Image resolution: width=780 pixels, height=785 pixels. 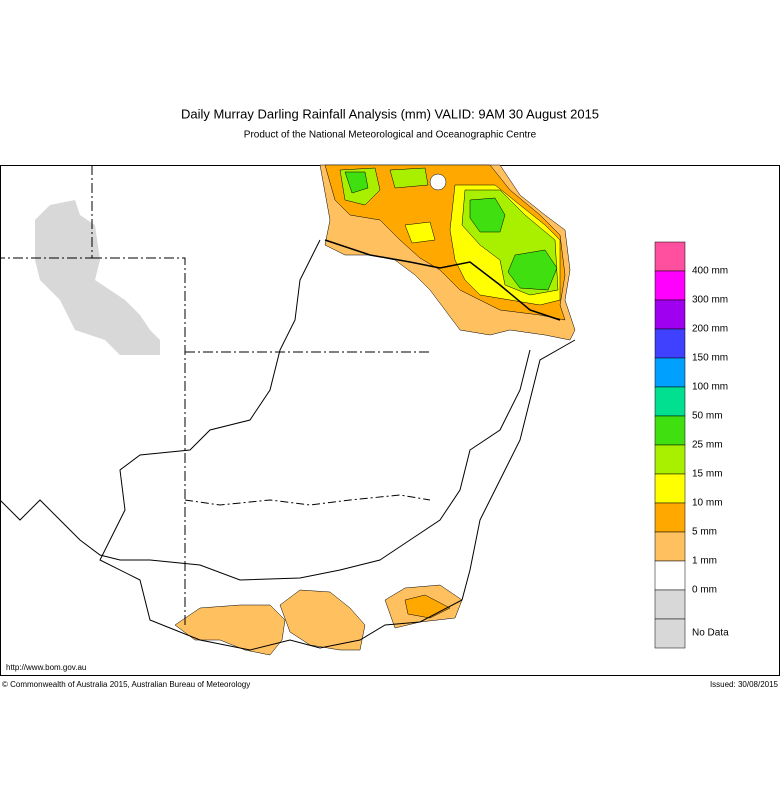 What do you see at coordinates (704, 561) in the screenshot?
I see `legend-label: 1 mm` at bounding box center [704, 561].